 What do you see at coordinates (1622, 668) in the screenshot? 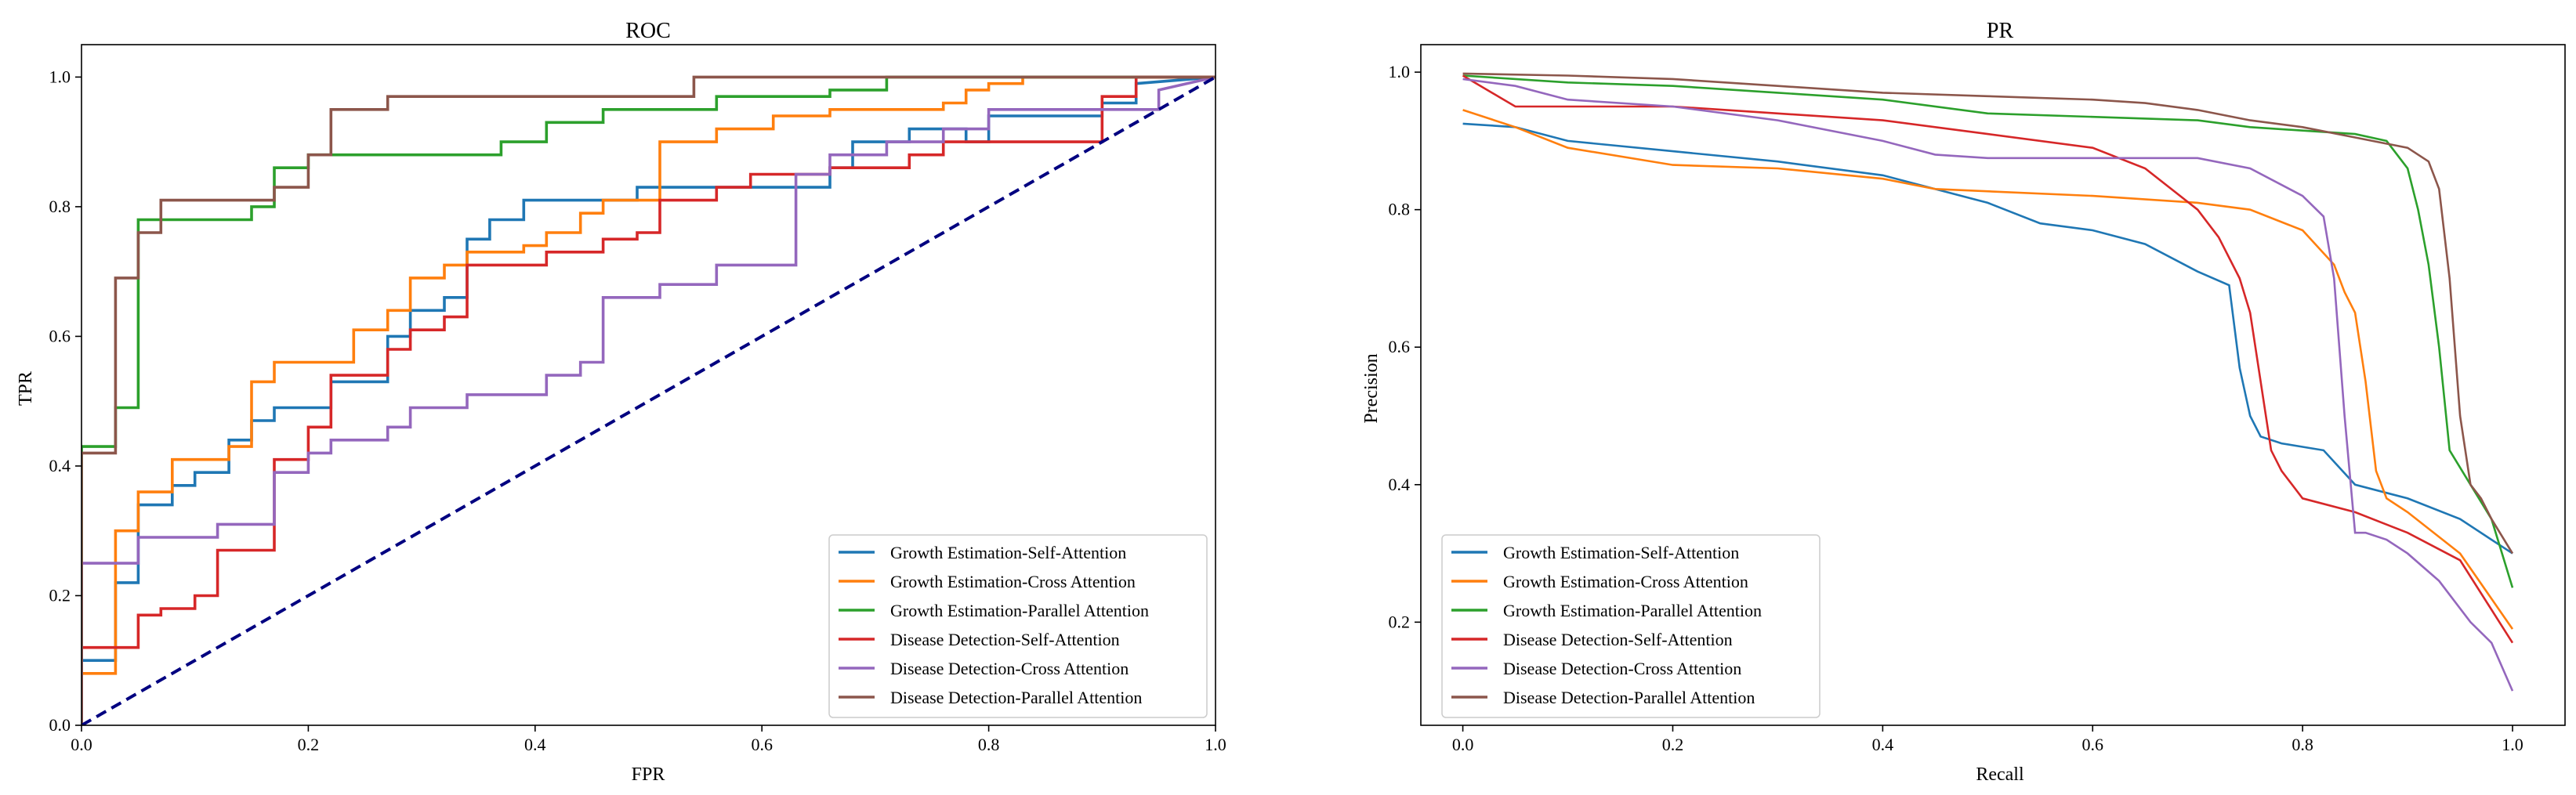
I see `pr-legend-label: Disease Detection-Cross Attention` at bounding box center [1622, 668].